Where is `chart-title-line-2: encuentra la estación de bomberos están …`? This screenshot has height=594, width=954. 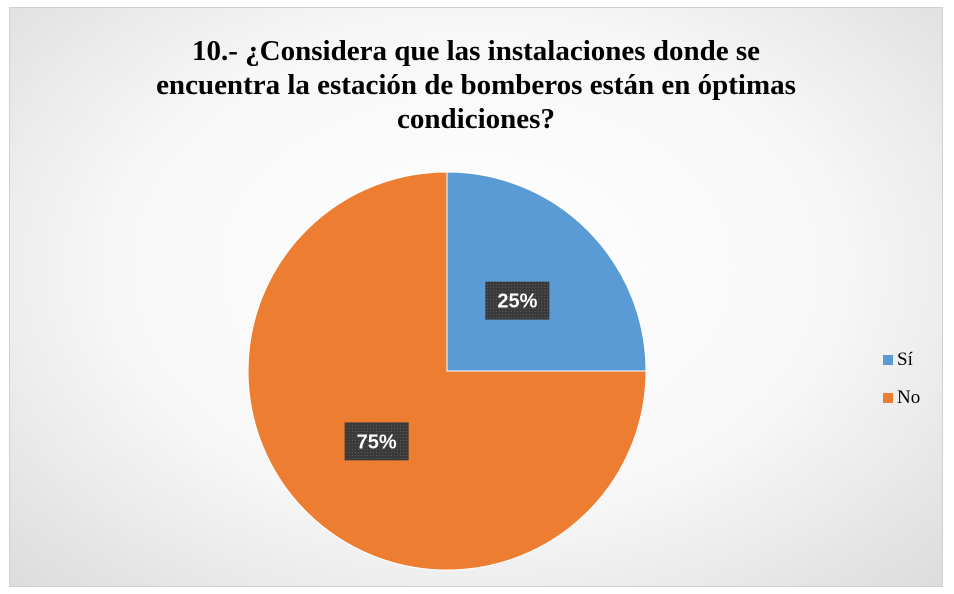 chart-title-line-2: encuentra la estación de bomberos están … is located at coordinates (476, 85).